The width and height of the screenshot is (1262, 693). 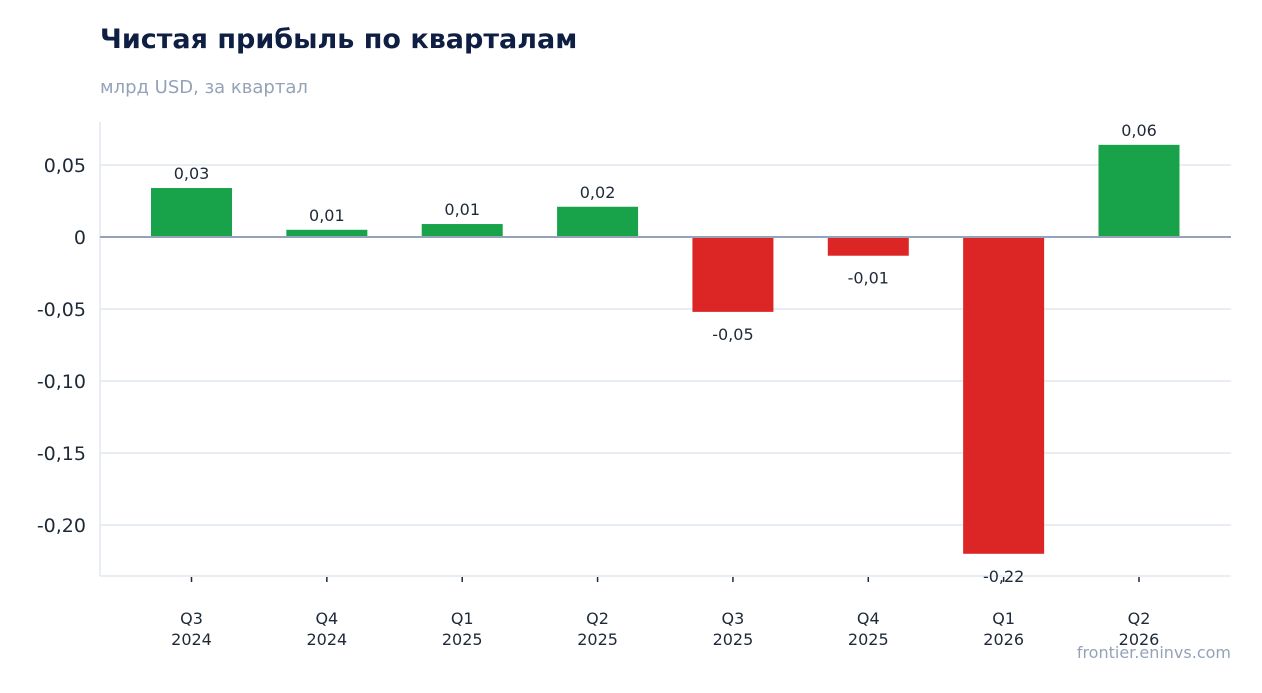 What do you see at coordinates (61, 346) in the screenshot?
I see `y-axis-ticks: 0,05 0 -0,05 -0,10 -0,15 -0,20` at bounding box center [61, 346].